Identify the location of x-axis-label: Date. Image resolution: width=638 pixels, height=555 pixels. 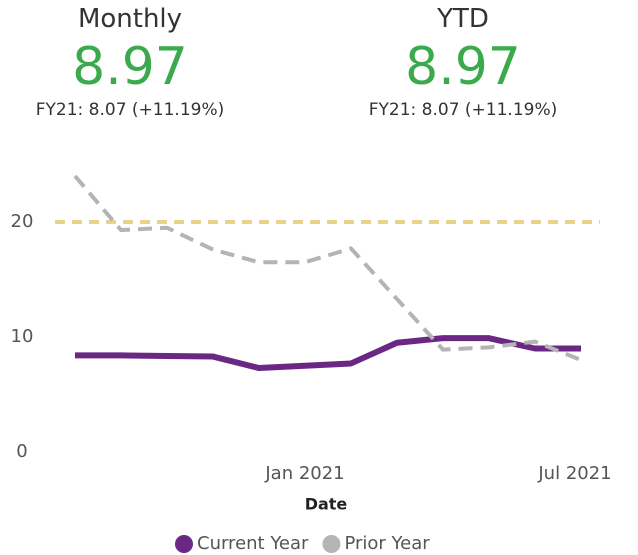
(326, 504).